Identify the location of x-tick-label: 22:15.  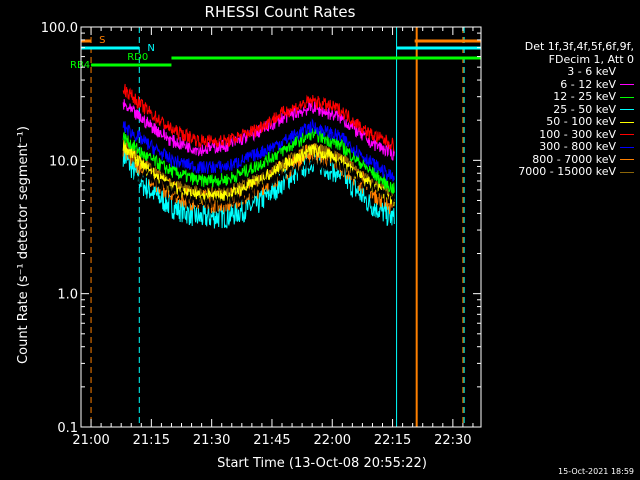
(392, 440).